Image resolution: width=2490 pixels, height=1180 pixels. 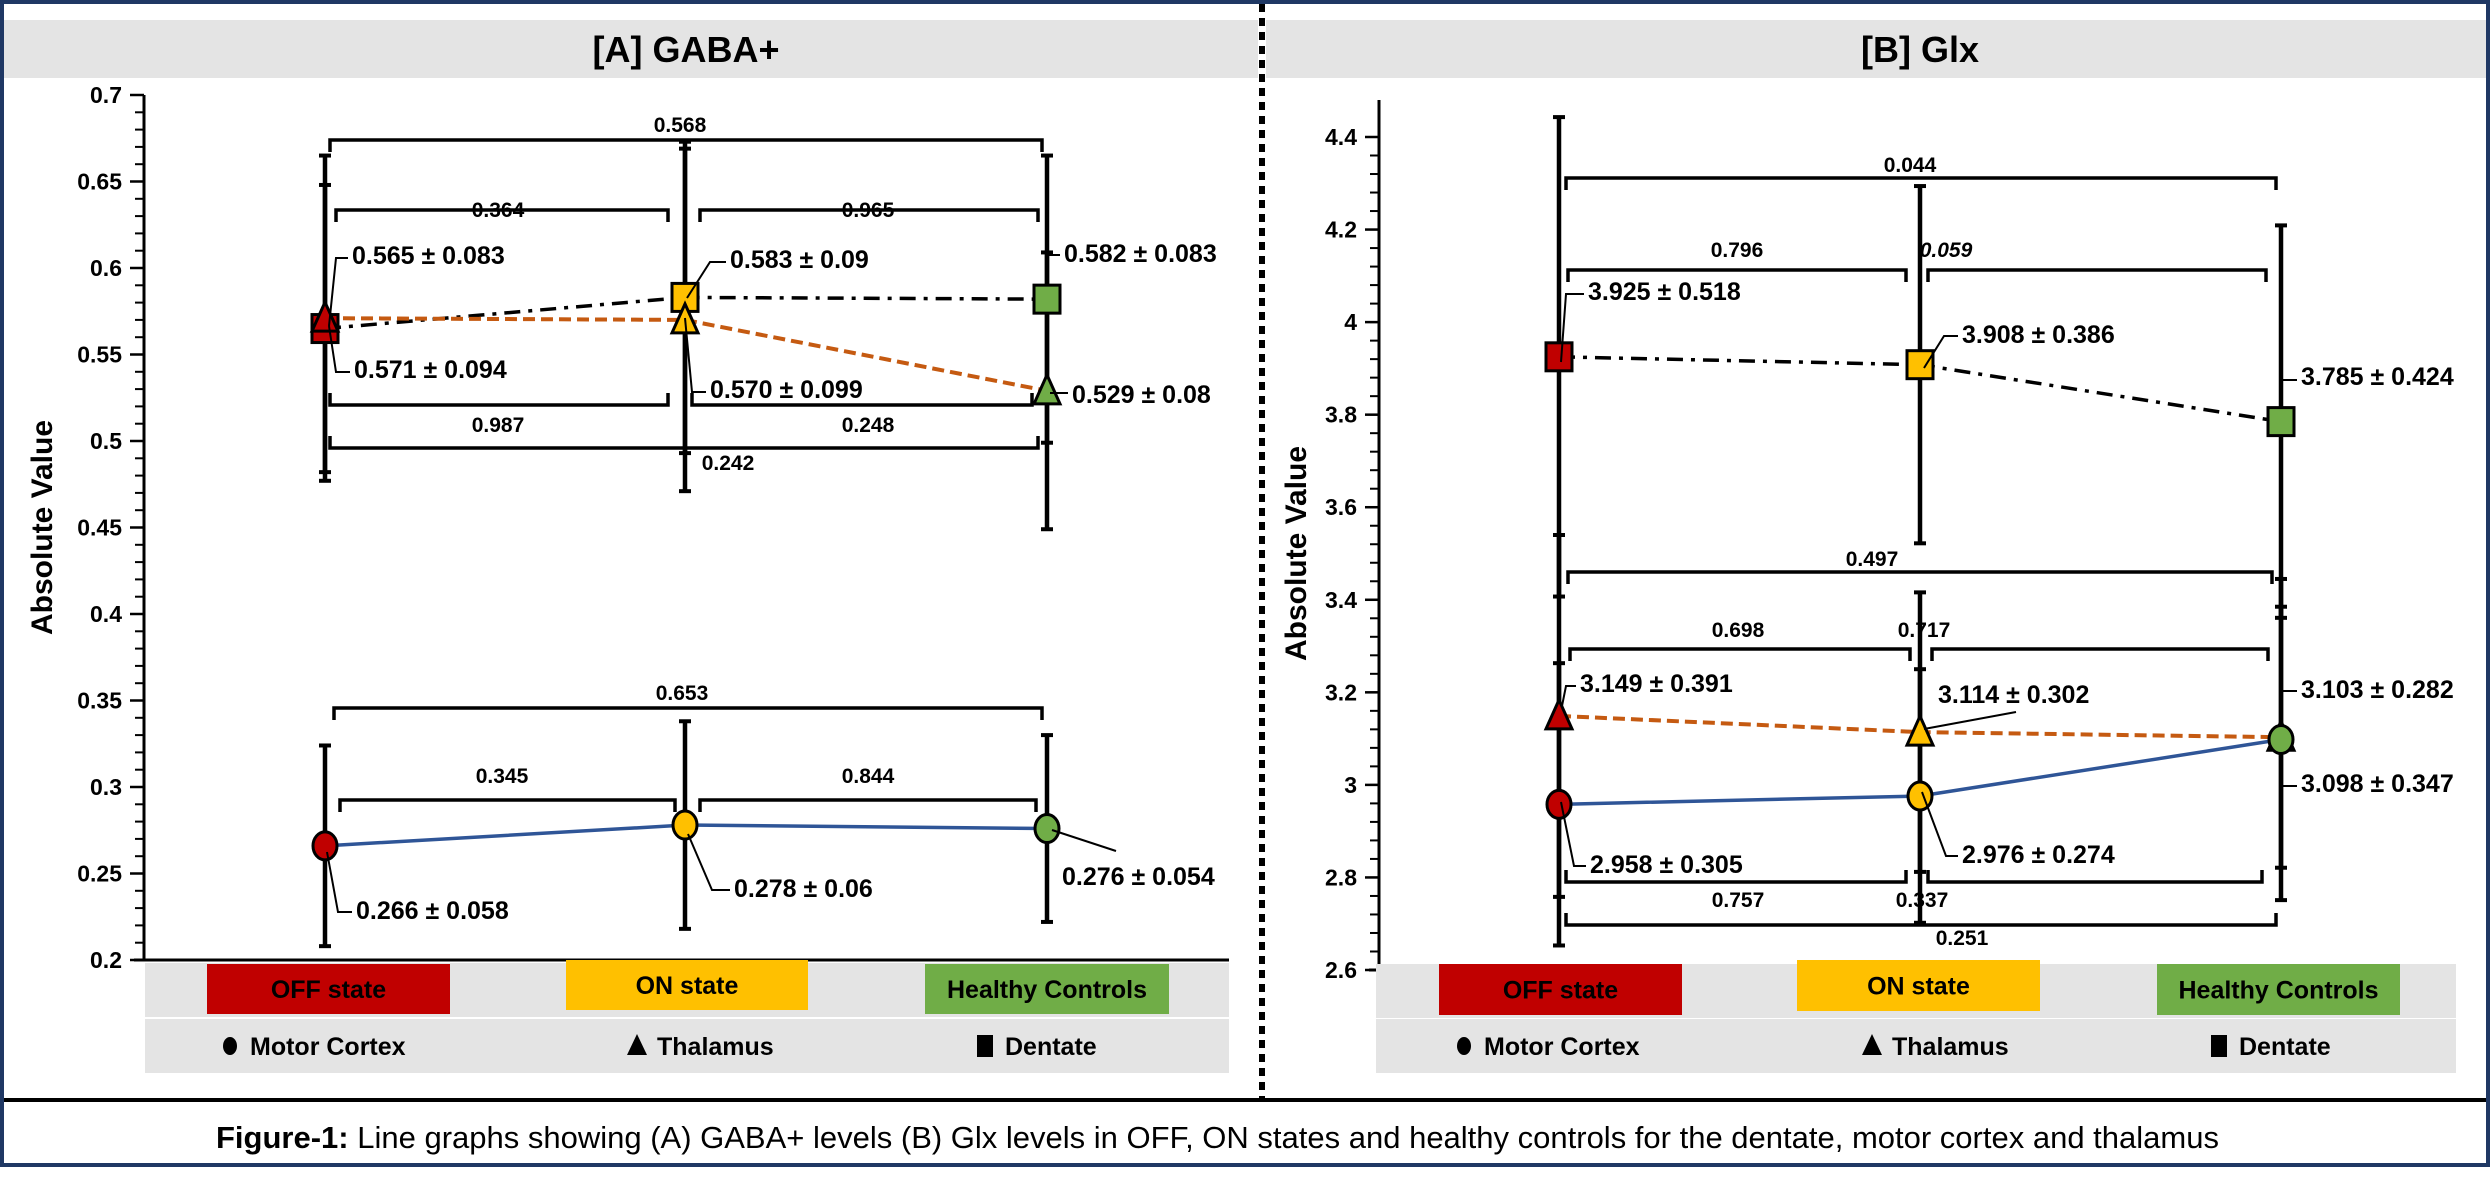 I want to click on panel-a-legend-swatch-healthy, so click(x=1047, y=989).